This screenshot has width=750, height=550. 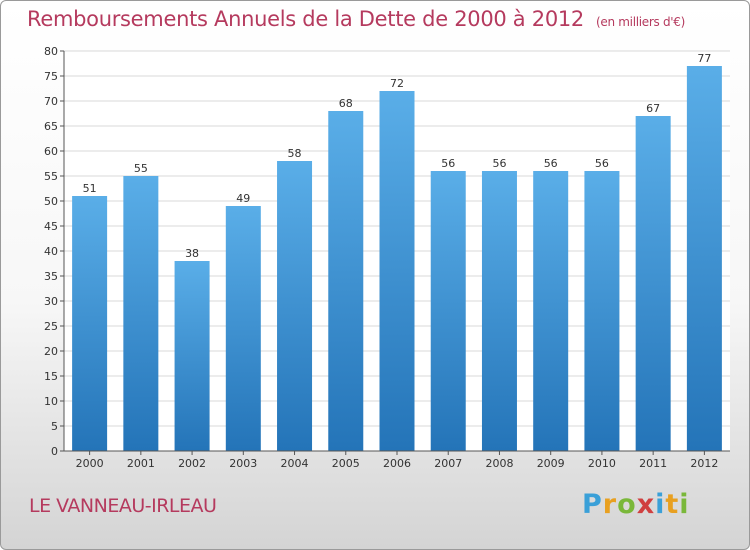 I want to click on data-label: 38, so click(x=192, y=253).